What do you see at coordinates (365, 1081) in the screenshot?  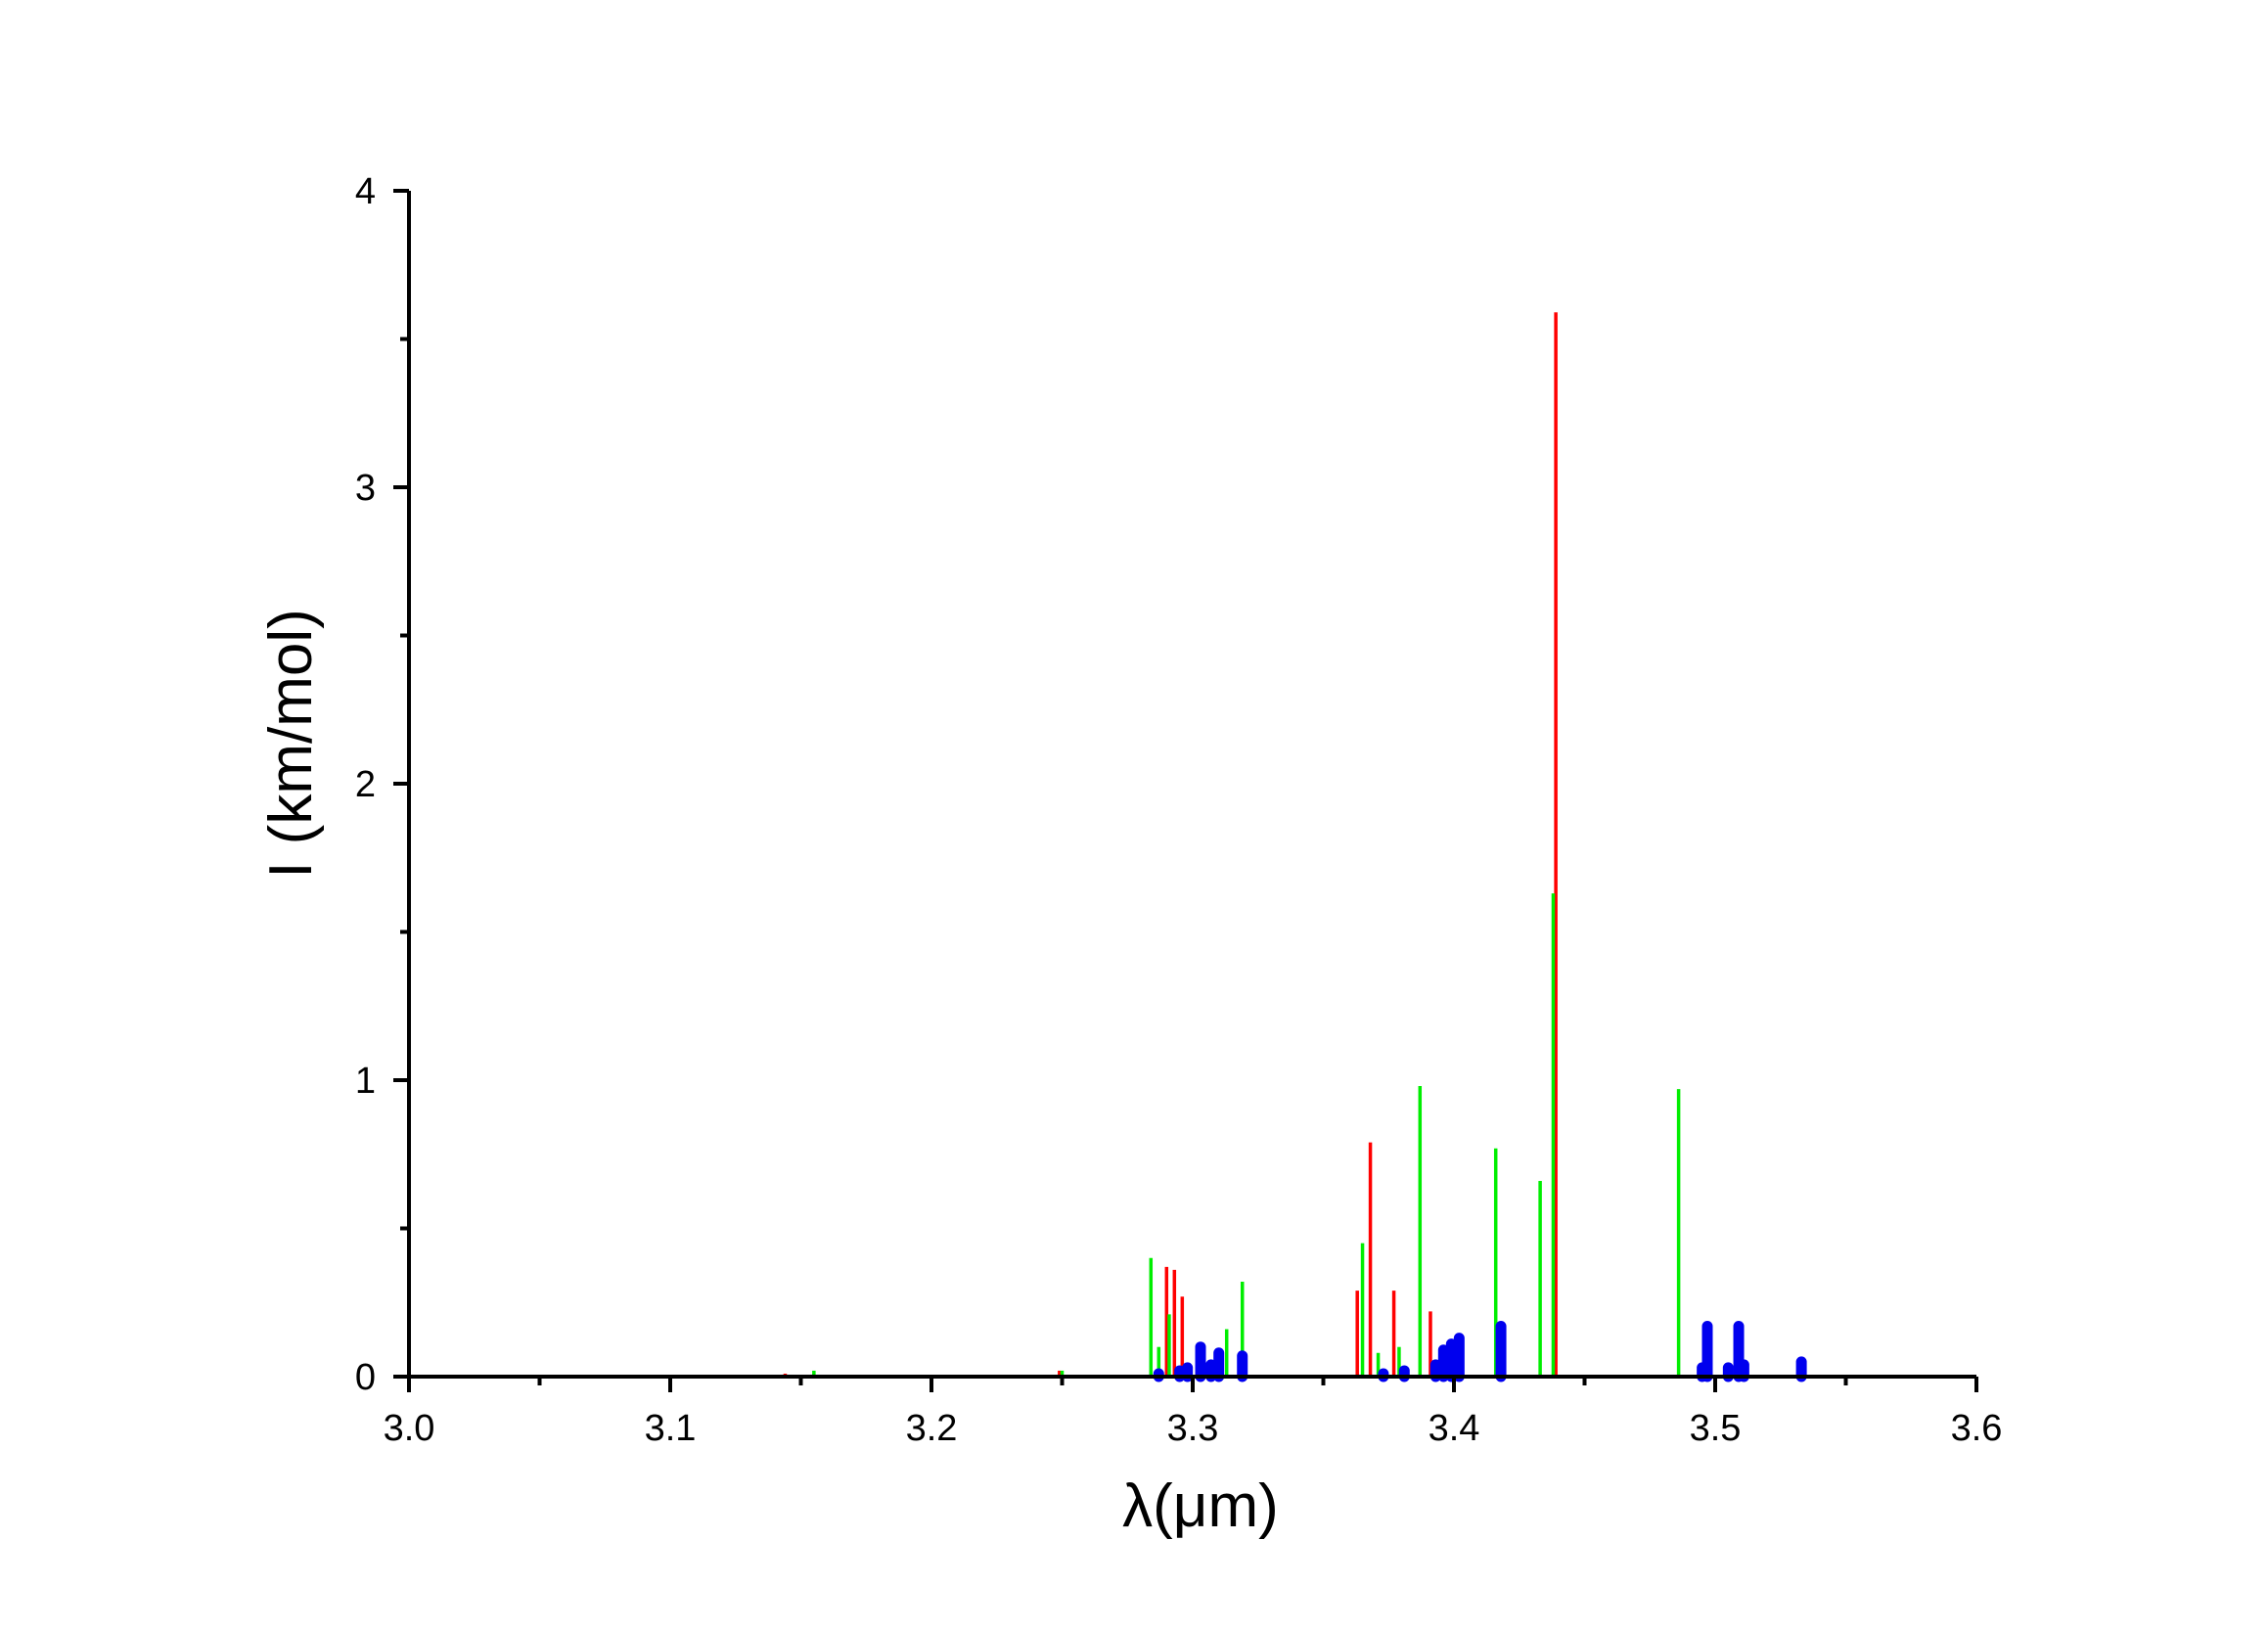 I see `y-tick-label: 1` at bounding box center [365, 1081].